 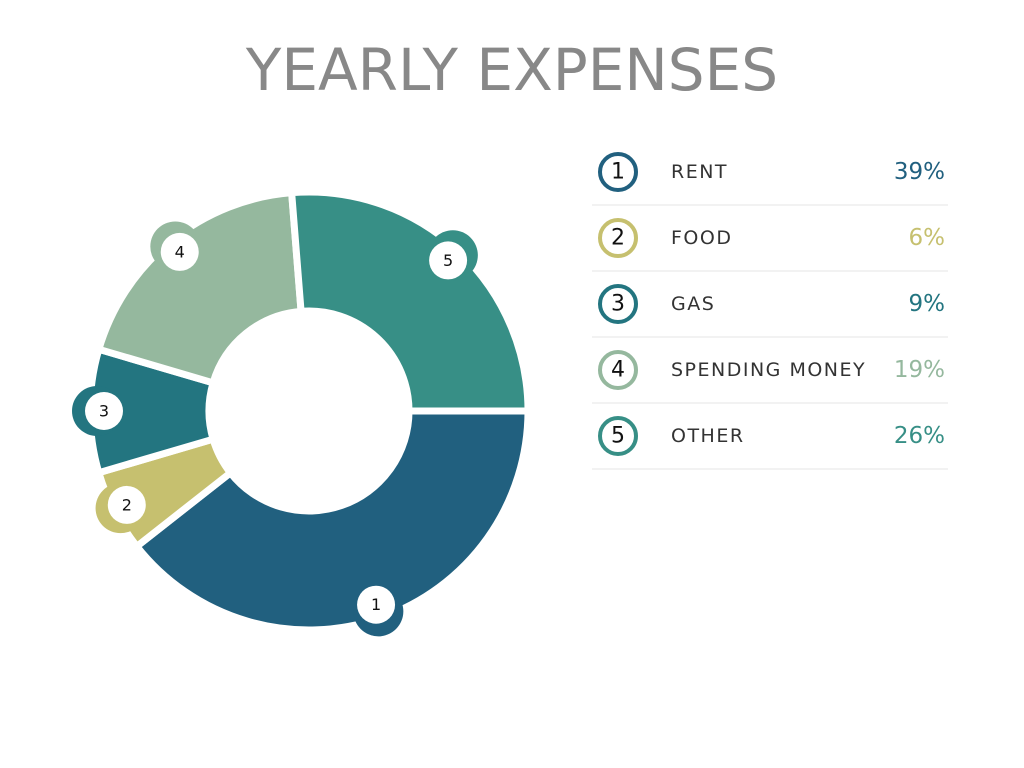 I want to click on badge-number: 3, so click(x=104, y=411).